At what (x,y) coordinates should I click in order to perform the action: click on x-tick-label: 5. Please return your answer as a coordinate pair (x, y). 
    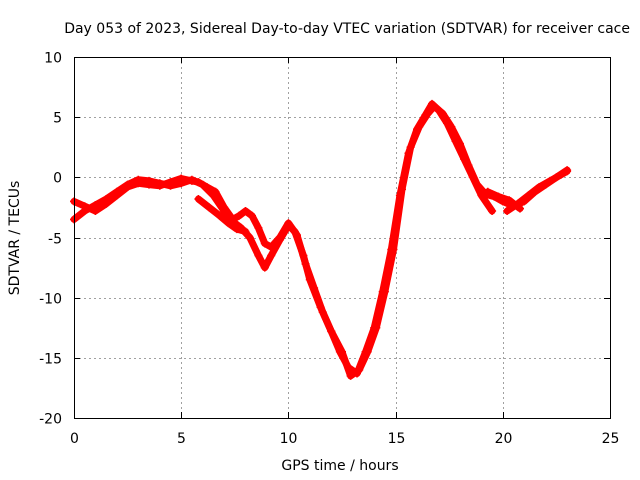
    Looking at the image, I should click on (181, 439).